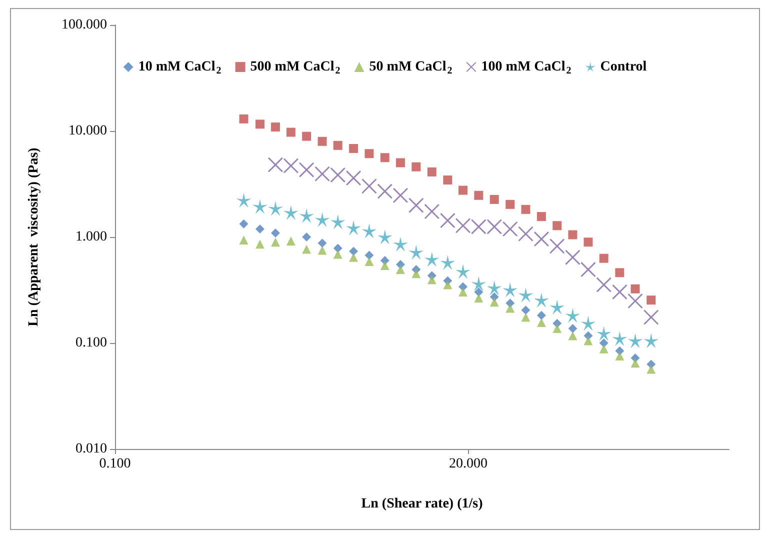 The height and width of the screenshot is (539, 769). What do you see at coordinates (91, 449) in the screenshot?
I see `y-tick-label: 0.010` at bounding box center [91, 449].